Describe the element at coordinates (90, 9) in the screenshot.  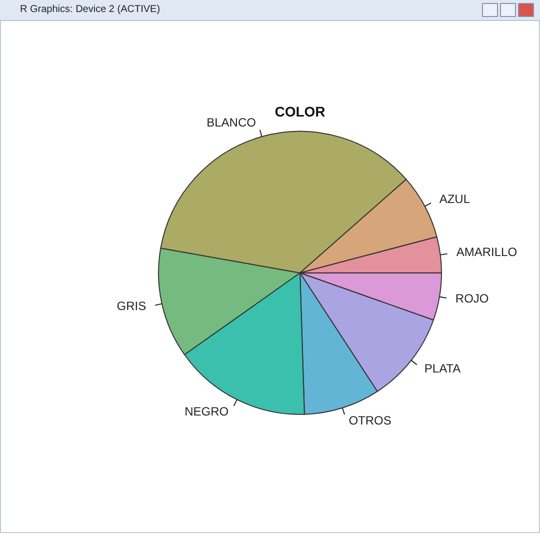
I see `text: R Graphics: Device 2 (ACTIVE)` at that location.